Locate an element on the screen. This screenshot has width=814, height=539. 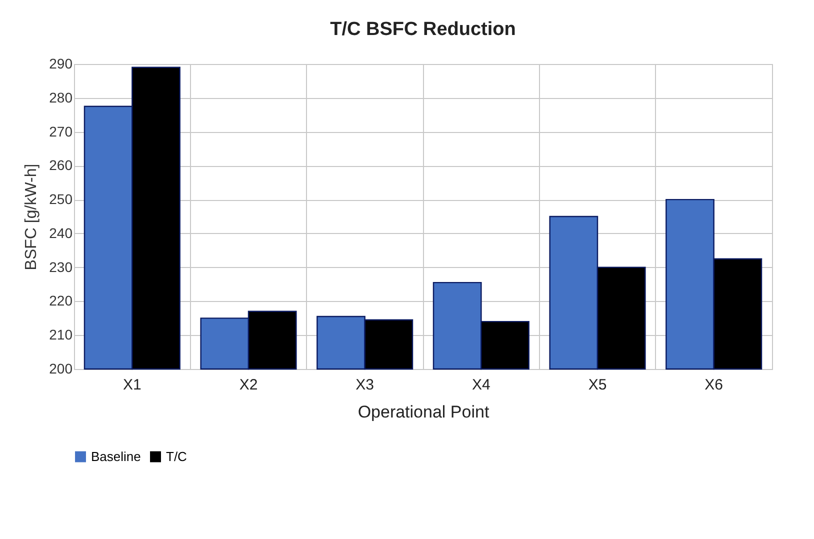
x-axis-title: Operational Point is located at coordinates (424, 412).